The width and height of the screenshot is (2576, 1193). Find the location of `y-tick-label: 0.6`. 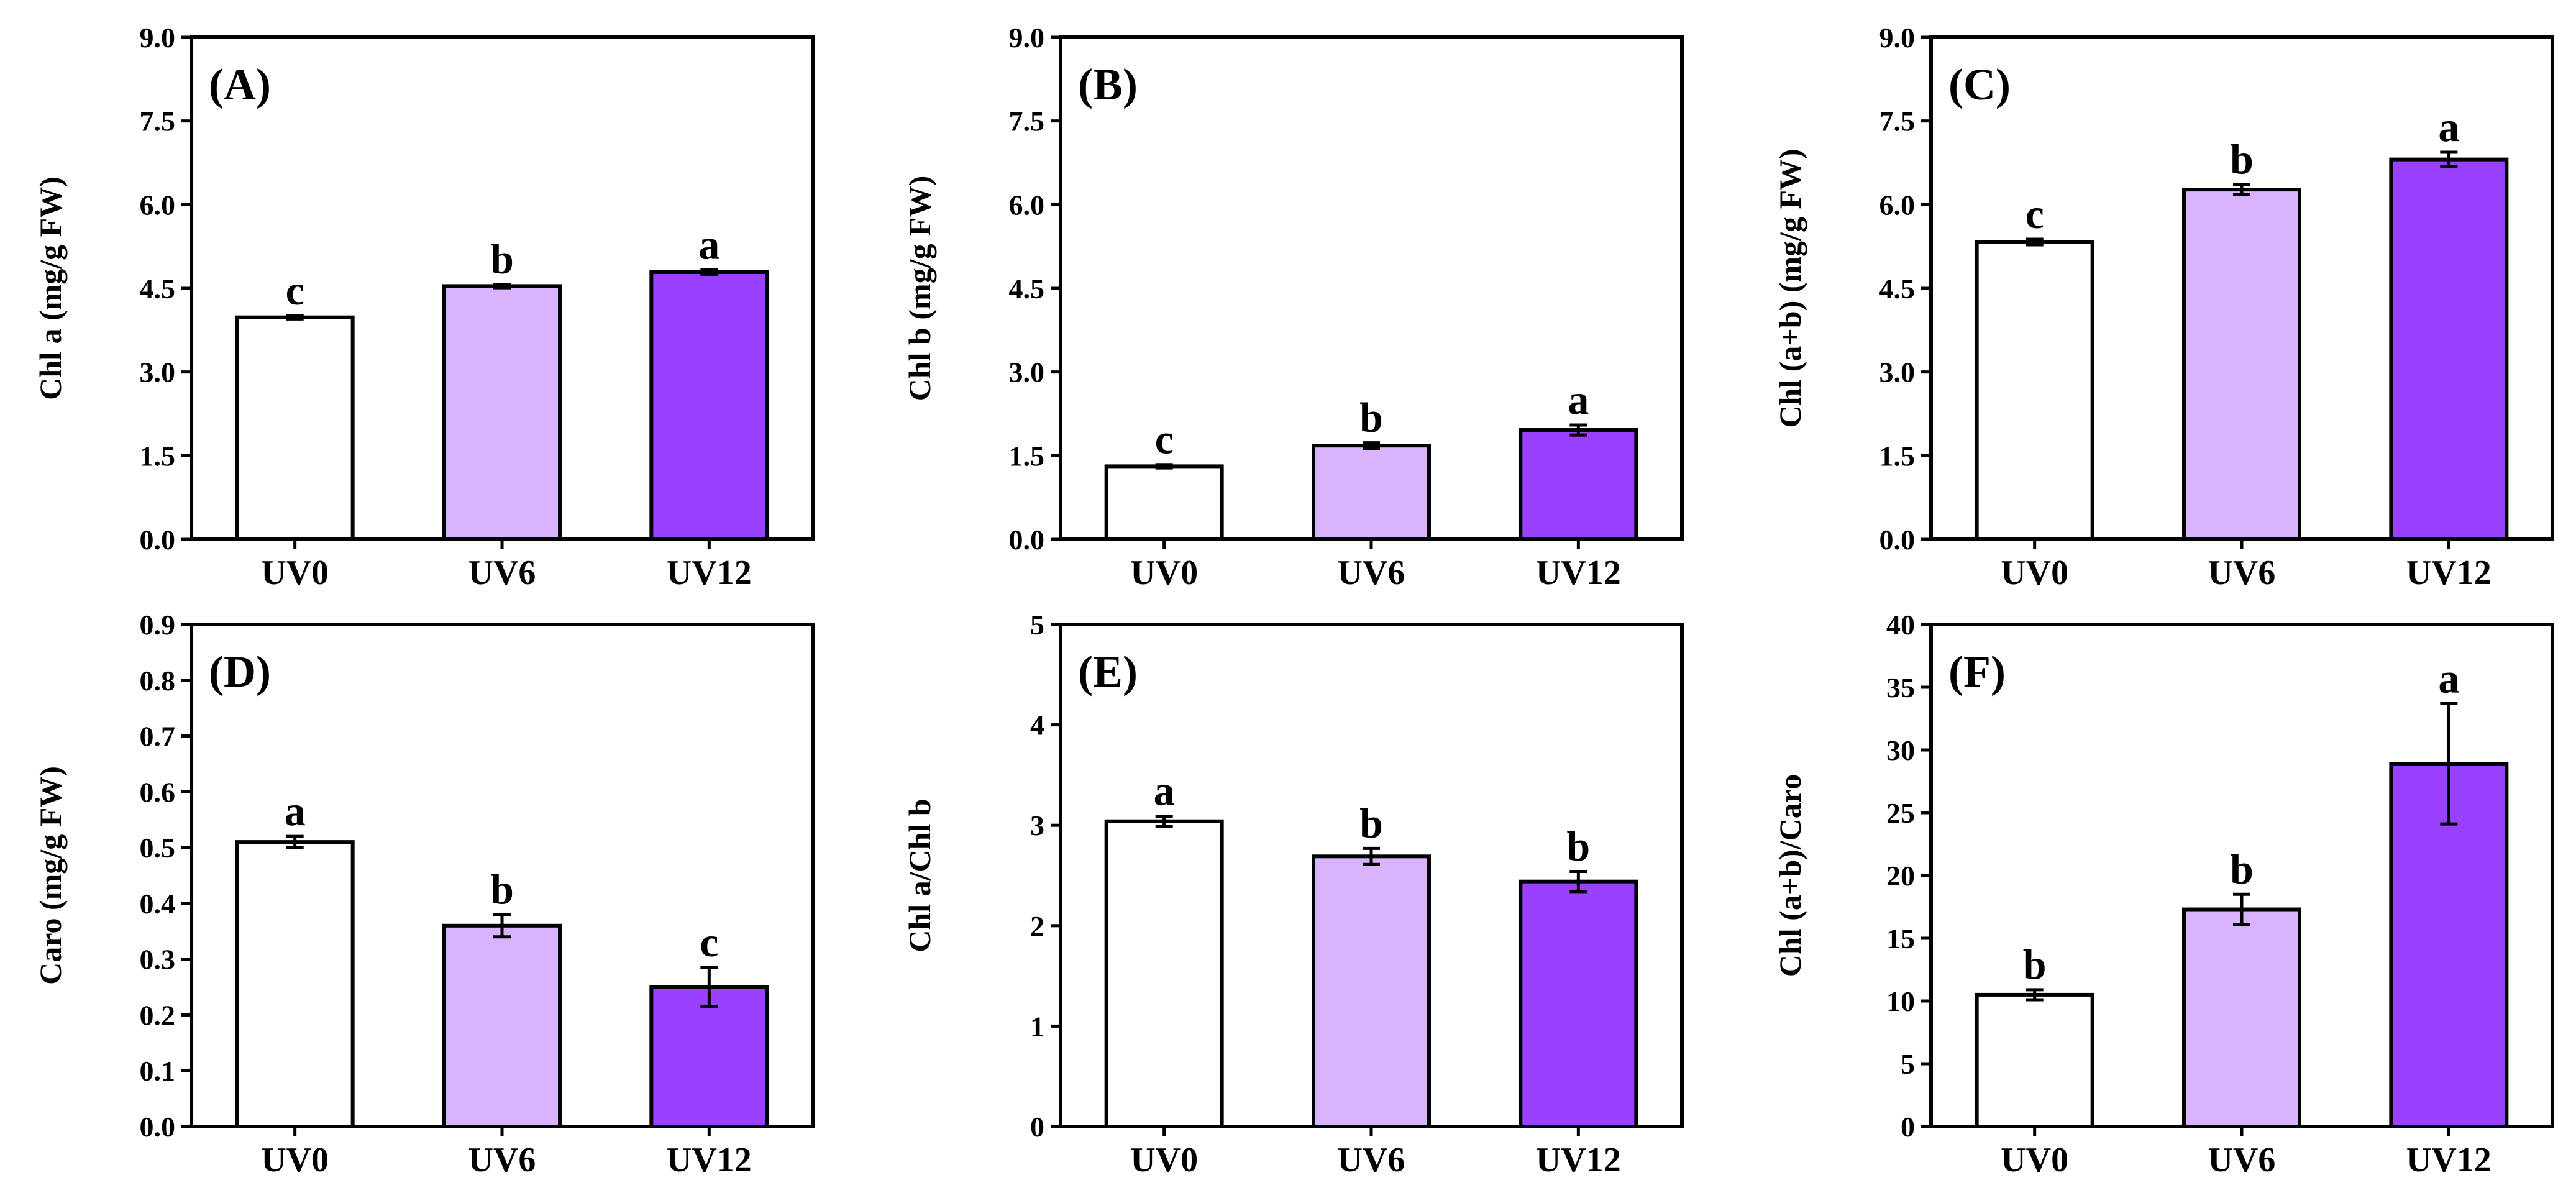

y-tick-label: 0.6 is located at coordinates (158, 792).